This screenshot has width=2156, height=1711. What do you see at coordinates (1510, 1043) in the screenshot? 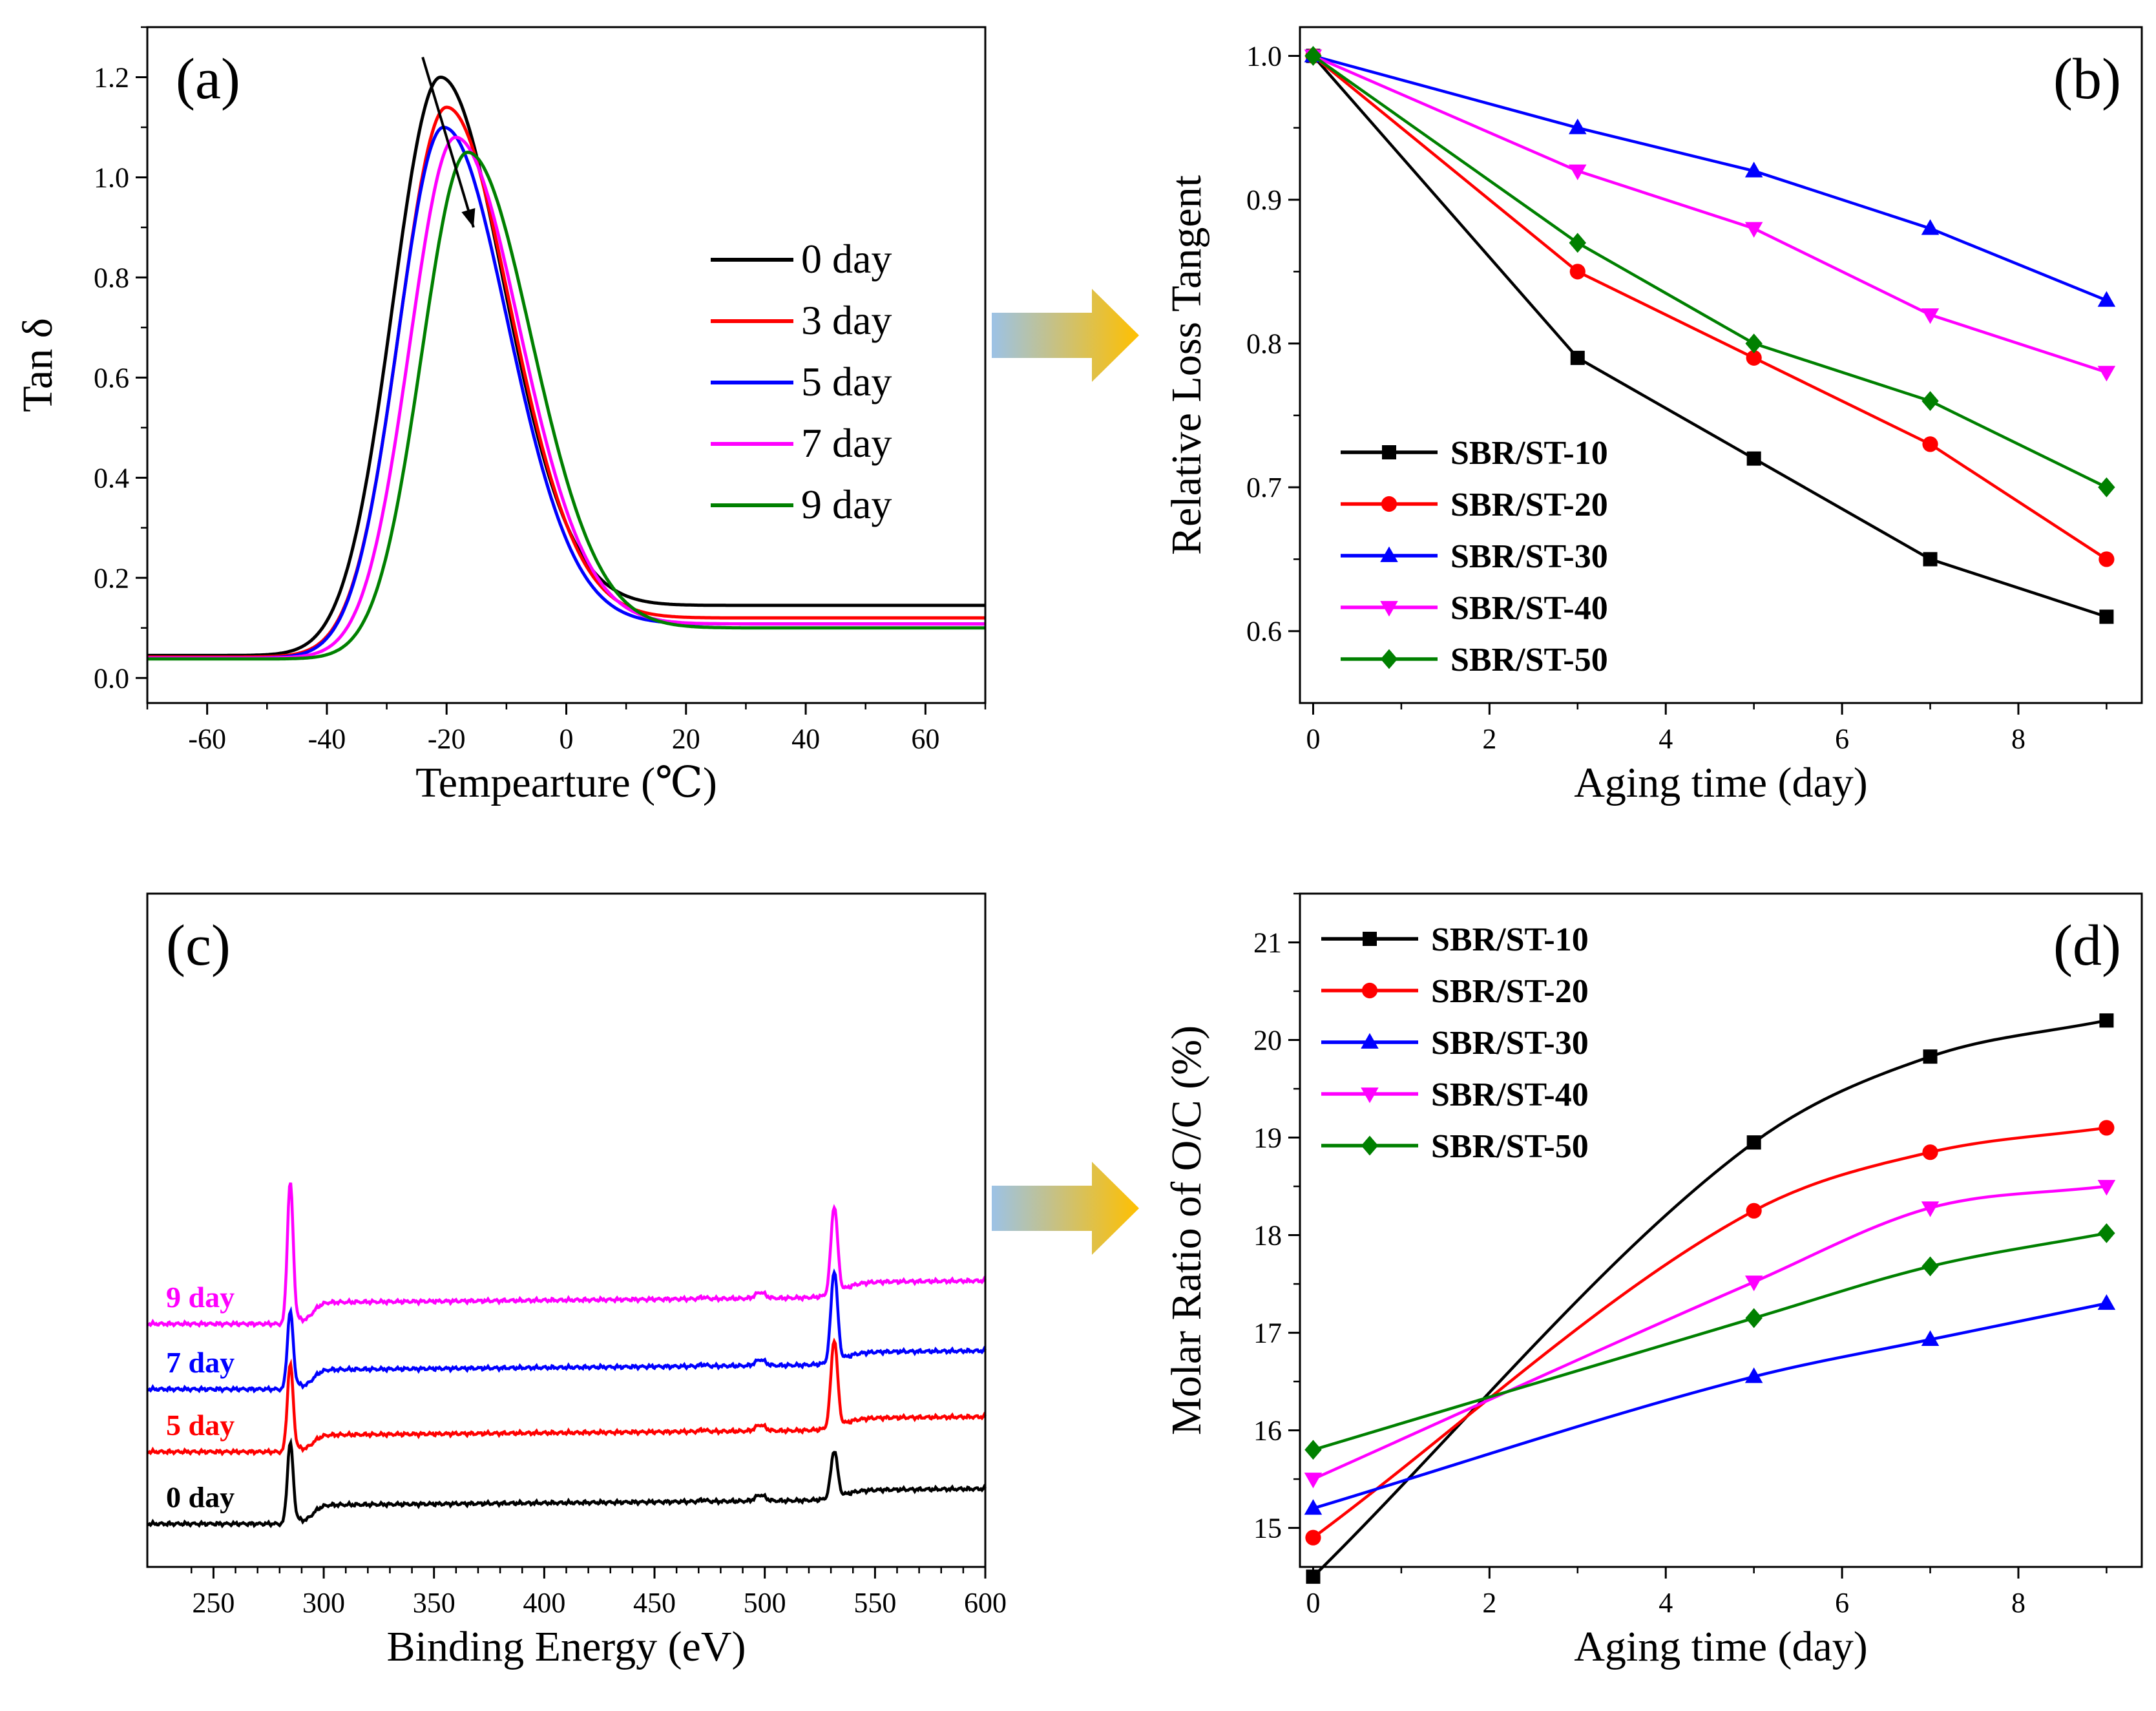
I see `legend-label: SBR/ST-30` at bounding box center [1510, 1043].